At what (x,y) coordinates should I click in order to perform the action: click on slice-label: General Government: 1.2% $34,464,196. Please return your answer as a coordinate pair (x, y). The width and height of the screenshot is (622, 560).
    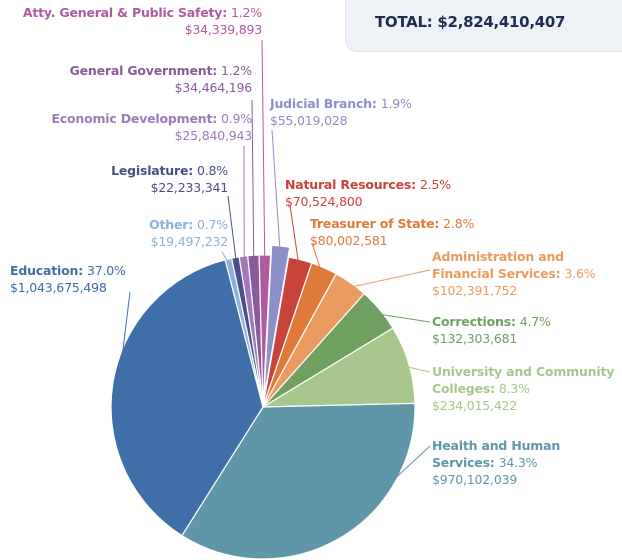
    Looking at the image, I should click on (136, 79).